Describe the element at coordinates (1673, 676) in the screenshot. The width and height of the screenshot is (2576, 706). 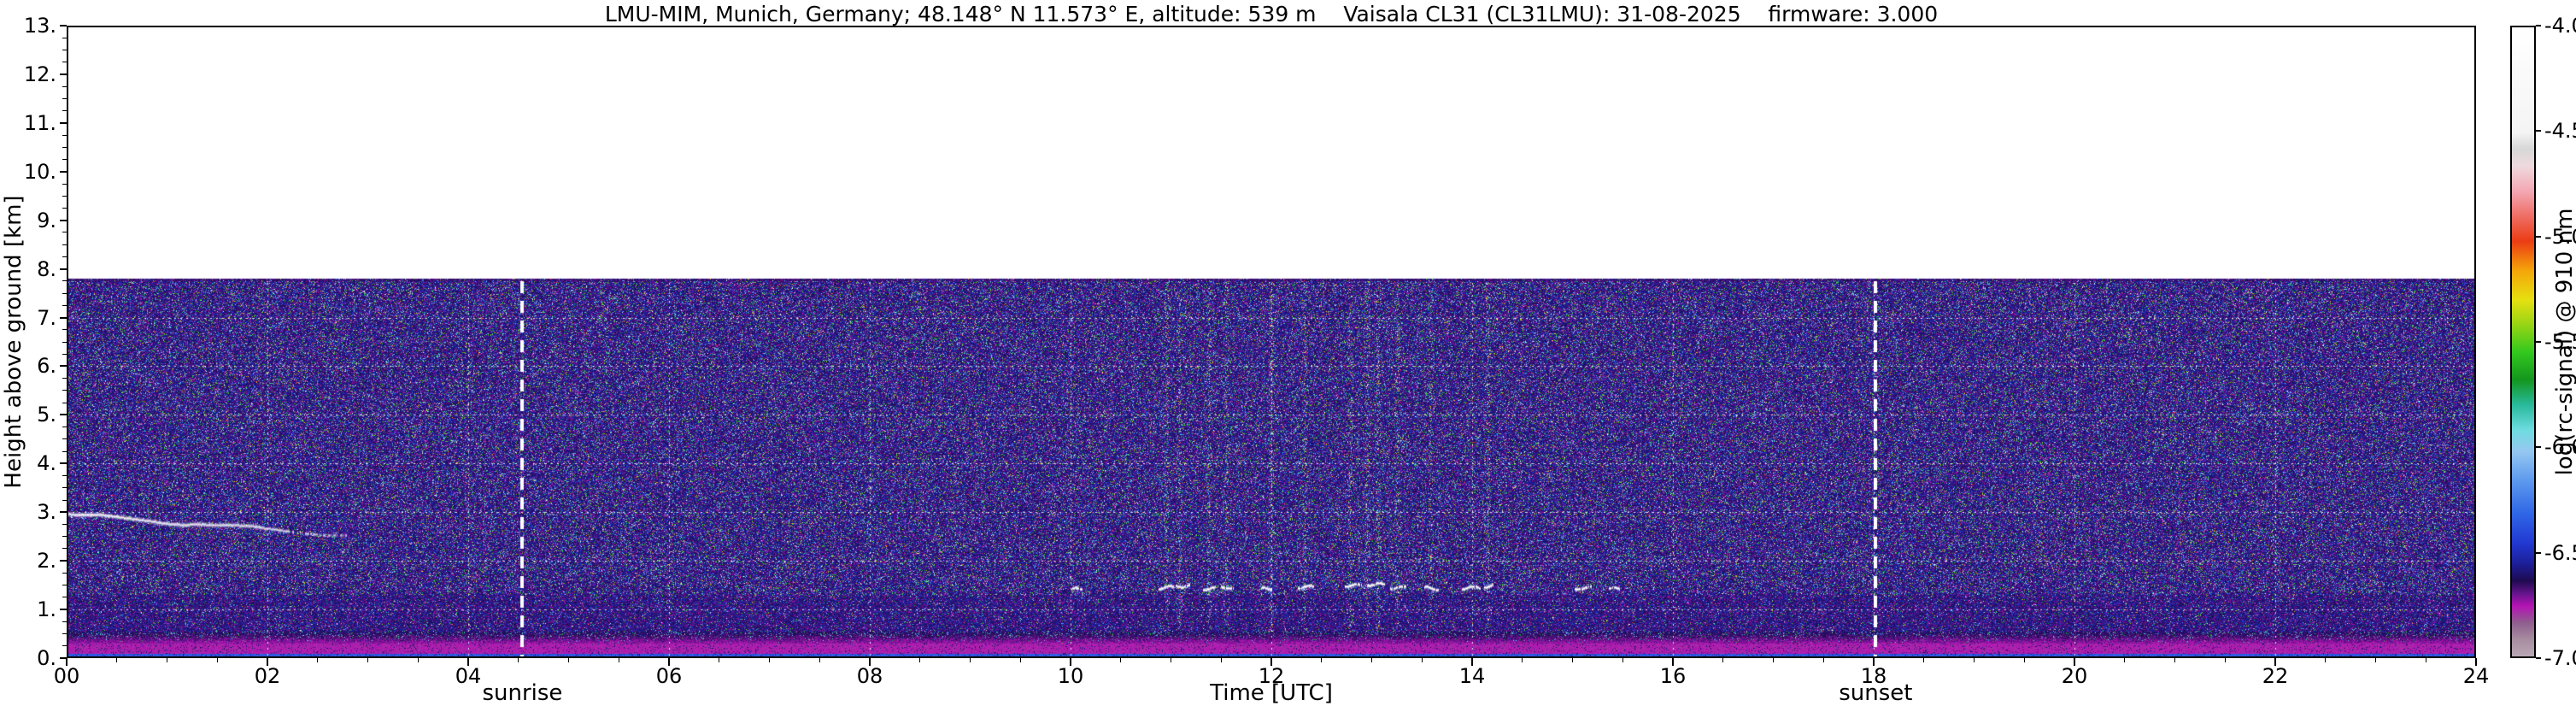
I see `x-tick-label: 16` at that location.